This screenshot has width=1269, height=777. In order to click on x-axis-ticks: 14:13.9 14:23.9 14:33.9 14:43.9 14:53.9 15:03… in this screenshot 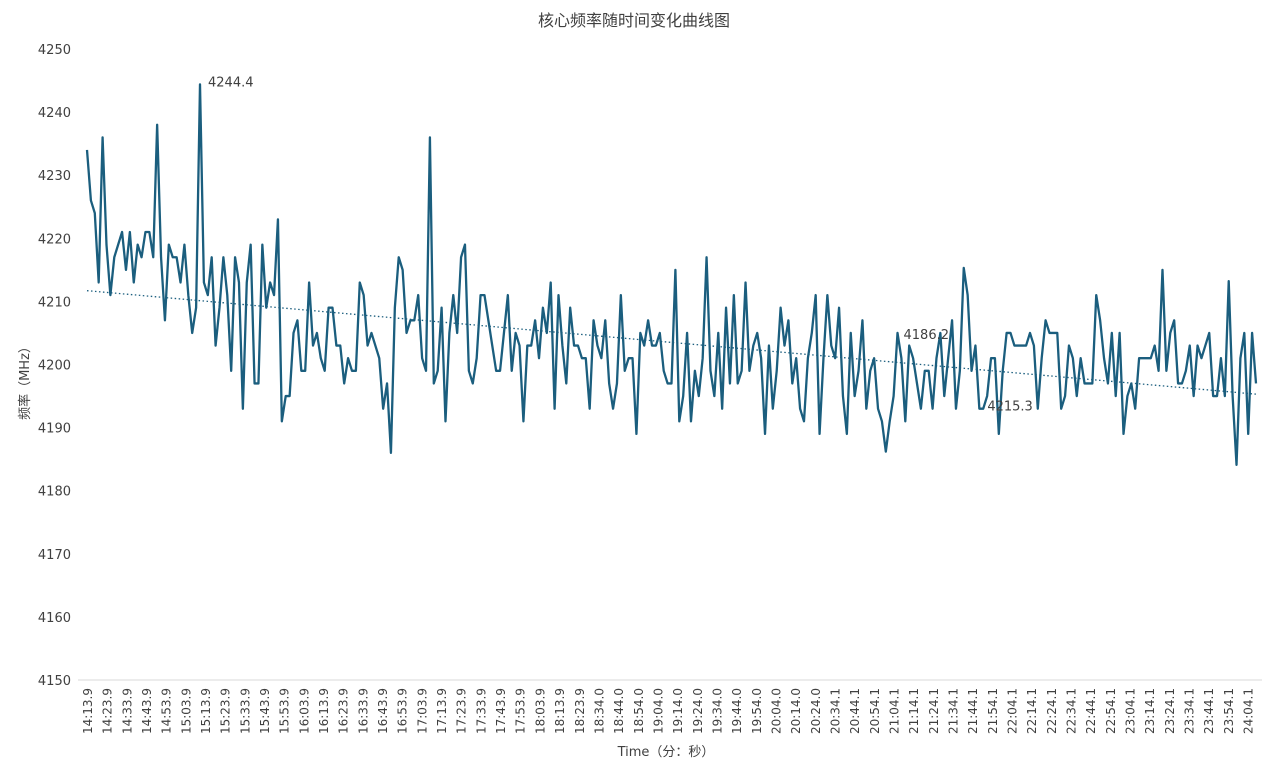, I will do `click(668, 711)`.